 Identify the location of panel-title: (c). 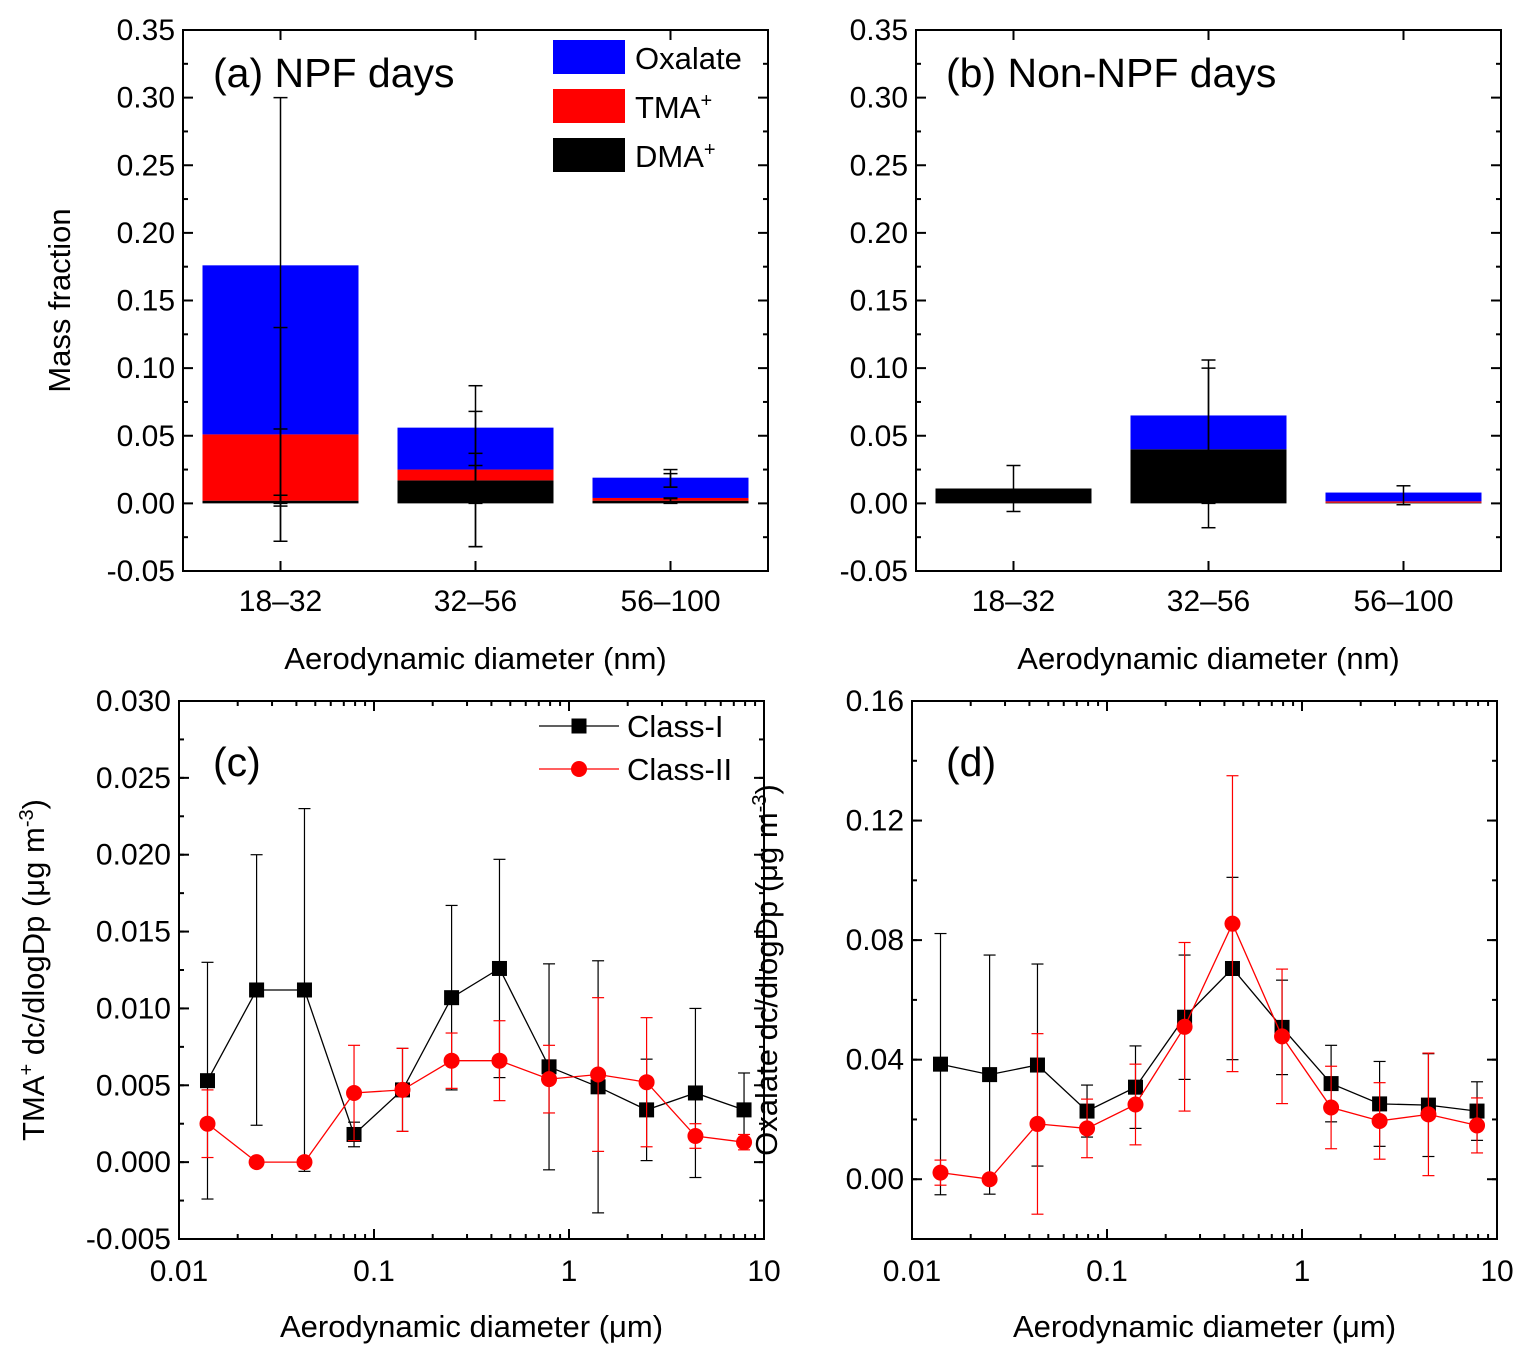
(237, 762).